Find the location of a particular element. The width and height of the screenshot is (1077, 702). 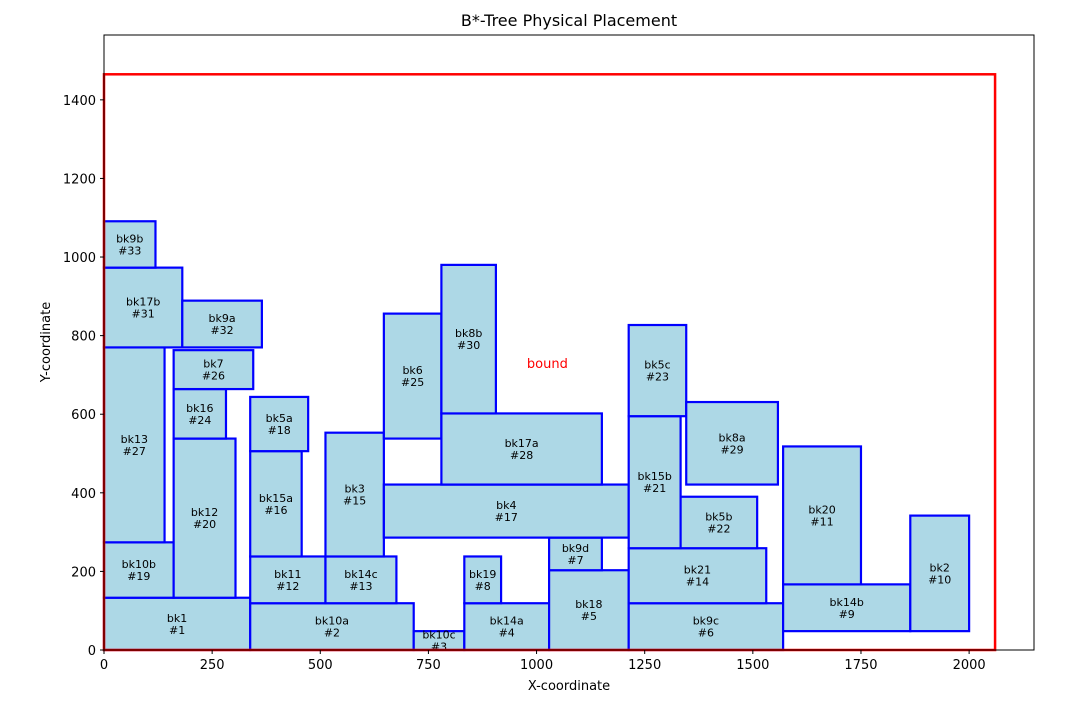

block-bk8b: bk8b#30 is located at coordinates (468, 339).